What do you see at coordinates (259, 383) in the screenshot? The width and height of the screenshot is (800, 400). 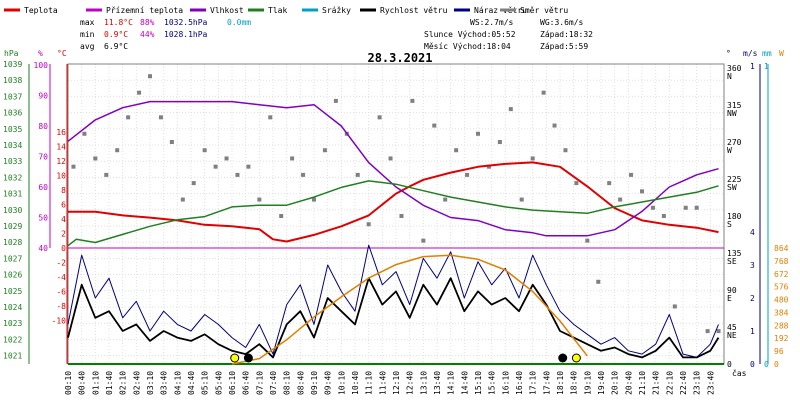 I see `x-tick-label: 07:10` at bounding box center [259, 383].